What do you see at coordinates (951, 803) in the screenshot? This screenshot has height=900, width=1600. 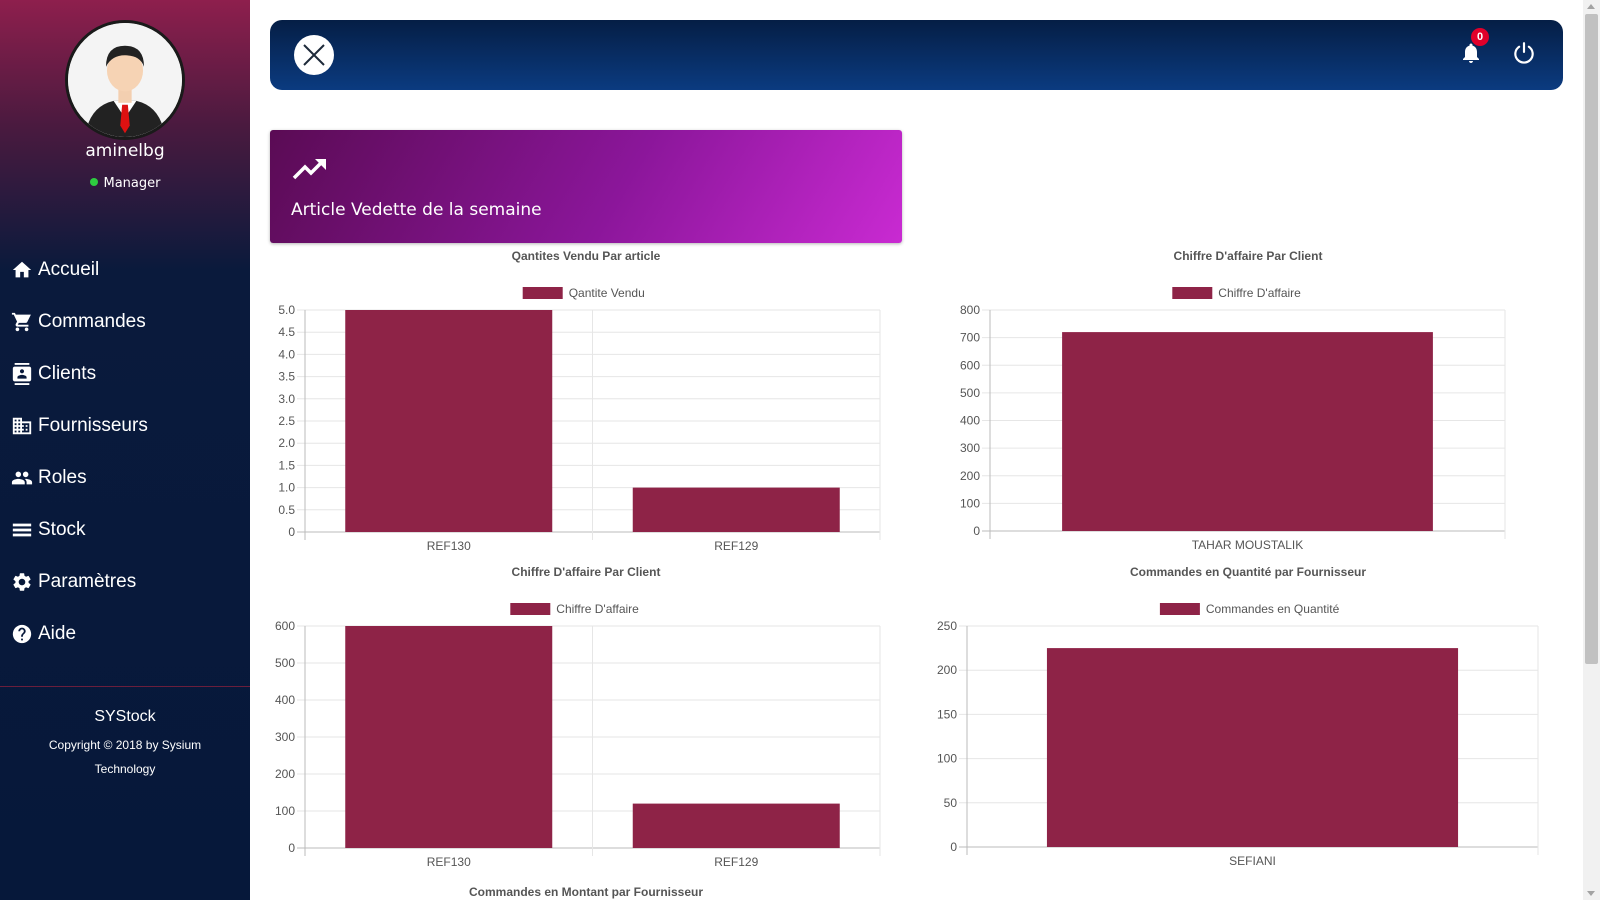 I see `y-tick-label: 50` at bounding box center [951, 803].